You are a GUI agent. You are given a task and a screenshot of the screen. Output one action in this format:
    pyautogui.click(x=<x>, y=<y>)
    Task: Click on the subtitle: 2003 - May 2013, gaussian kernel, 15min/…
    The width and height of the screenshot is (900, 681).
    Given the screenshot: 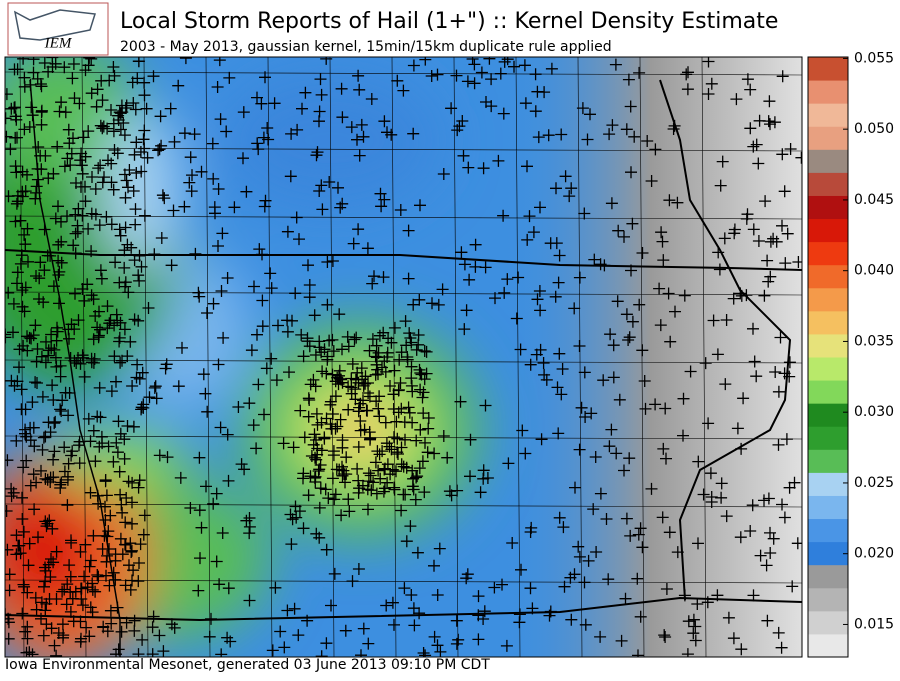 What is the action you would take?
    pyautogui.click(x=366, y=47)
    